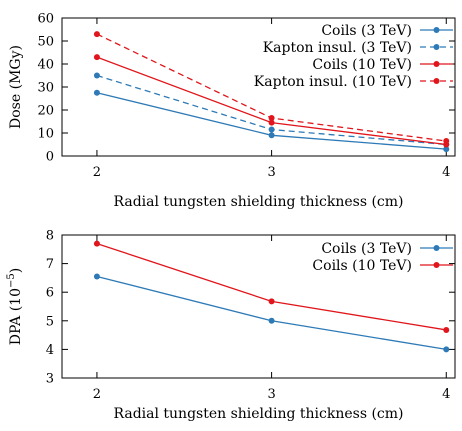  Describe the element at coordinates (45, 111) in the screenshot. I see `dose-ytick-label: 20` at that location.